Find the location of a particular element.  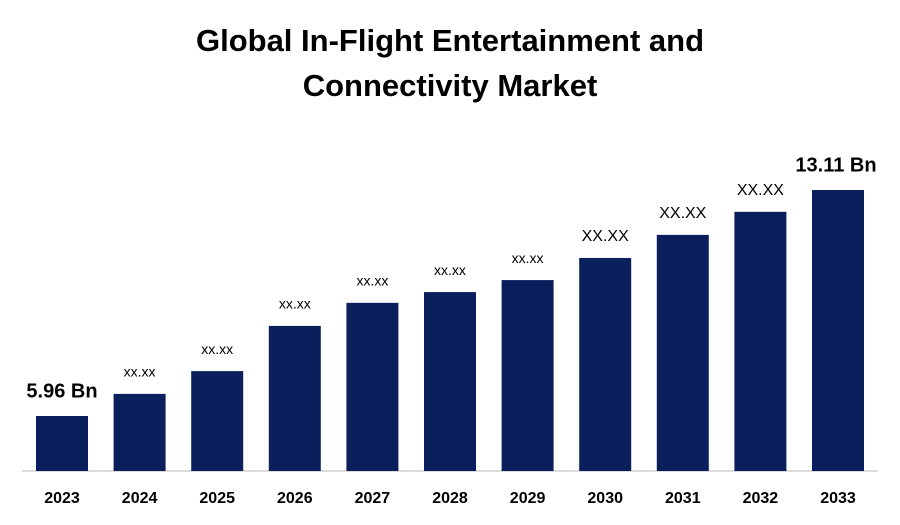

x-tick-label: 2028 is located at coordinates (450, 498).